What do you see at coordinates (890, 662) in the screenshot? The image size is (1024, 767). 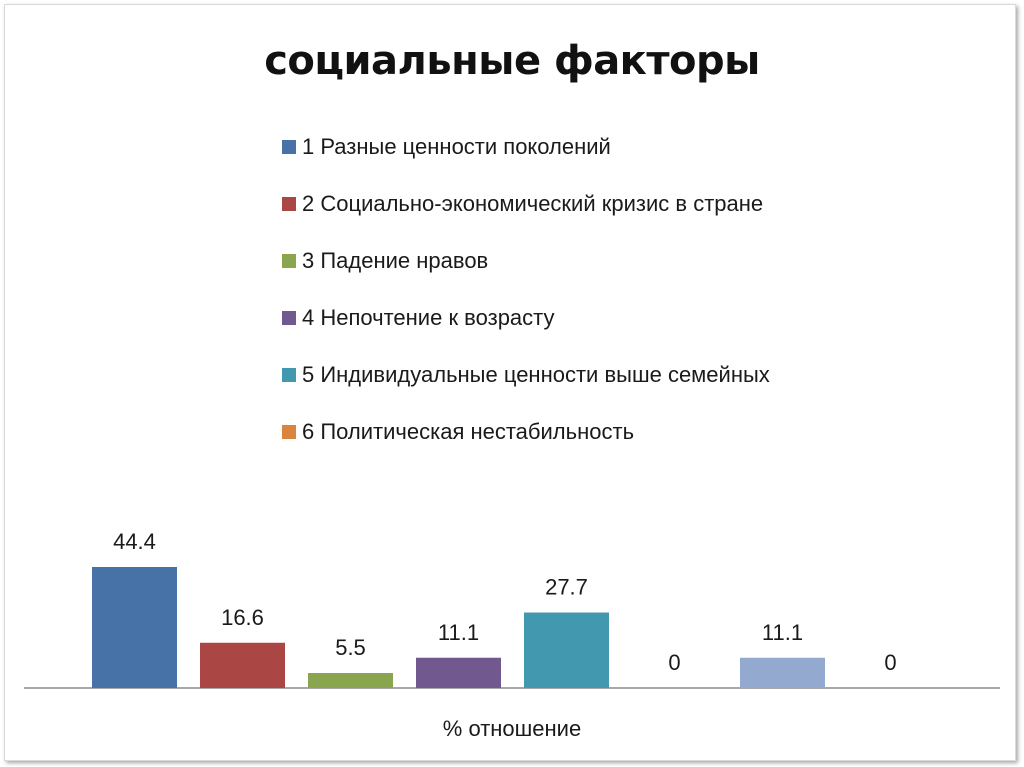 I see `data-label-8: 0` at bounding box center [890, 662].